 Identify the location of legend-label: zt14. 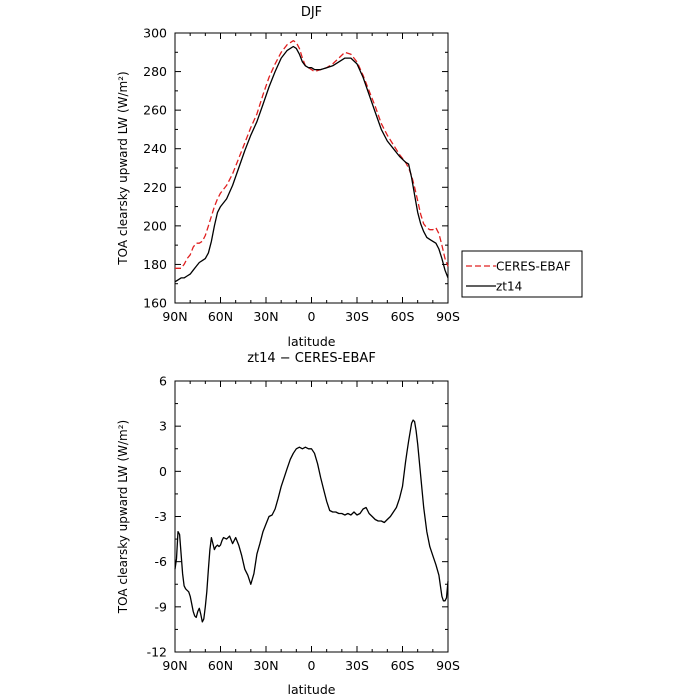
(509, 287).